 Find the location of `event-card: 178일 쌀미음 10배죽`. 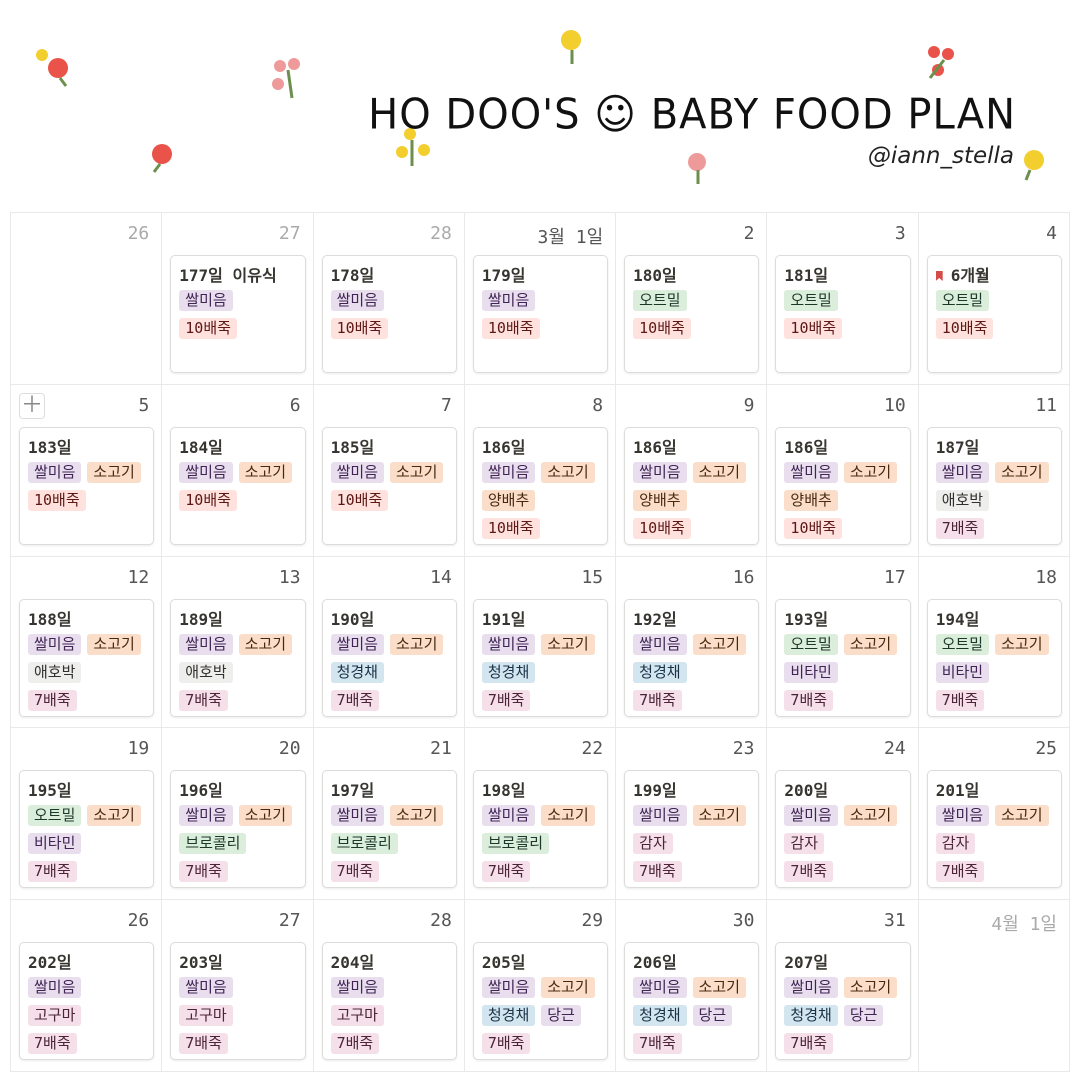

event-card: 178일 쌀미음 10배죽 is located at coordinates (389, 314).